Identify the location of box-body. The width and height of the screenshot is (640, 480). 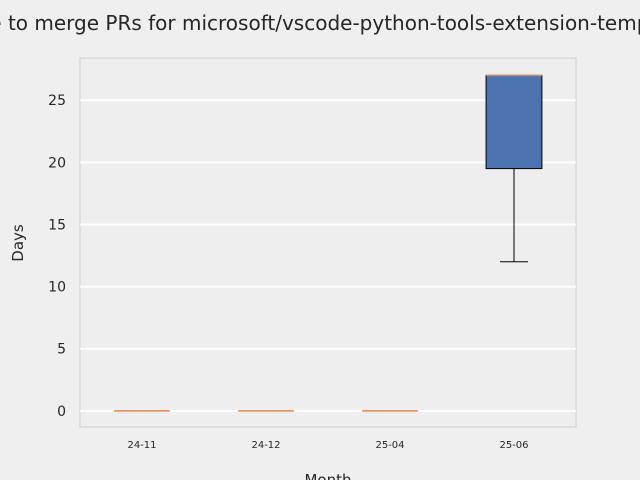
(514, 122).